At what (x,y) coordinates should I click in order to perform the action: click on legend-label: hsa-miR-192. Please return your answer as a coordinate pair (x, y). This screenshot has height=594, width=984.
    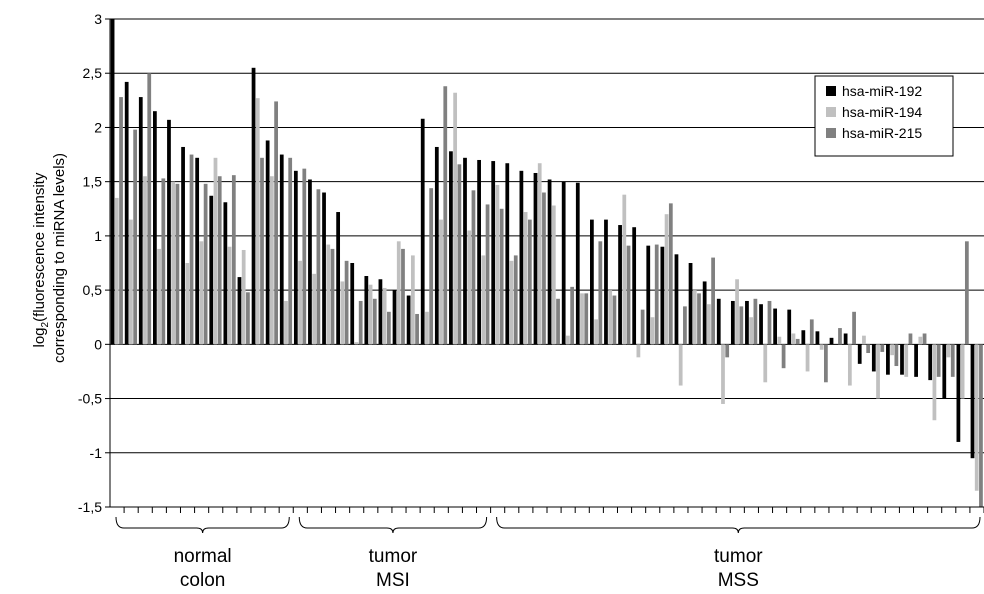
    Looking at the image, I should click on (882, 91).